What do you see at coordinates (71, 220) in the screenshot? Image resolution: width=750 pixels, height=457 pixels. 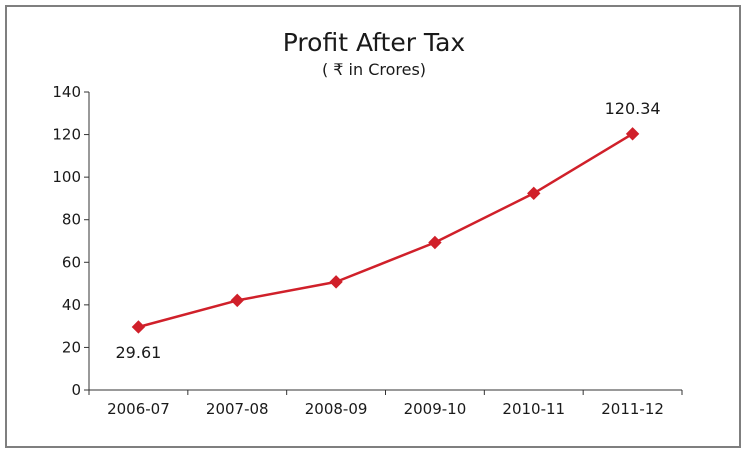 I see `y-tick-label: 80` at bounding box center [71, 220].